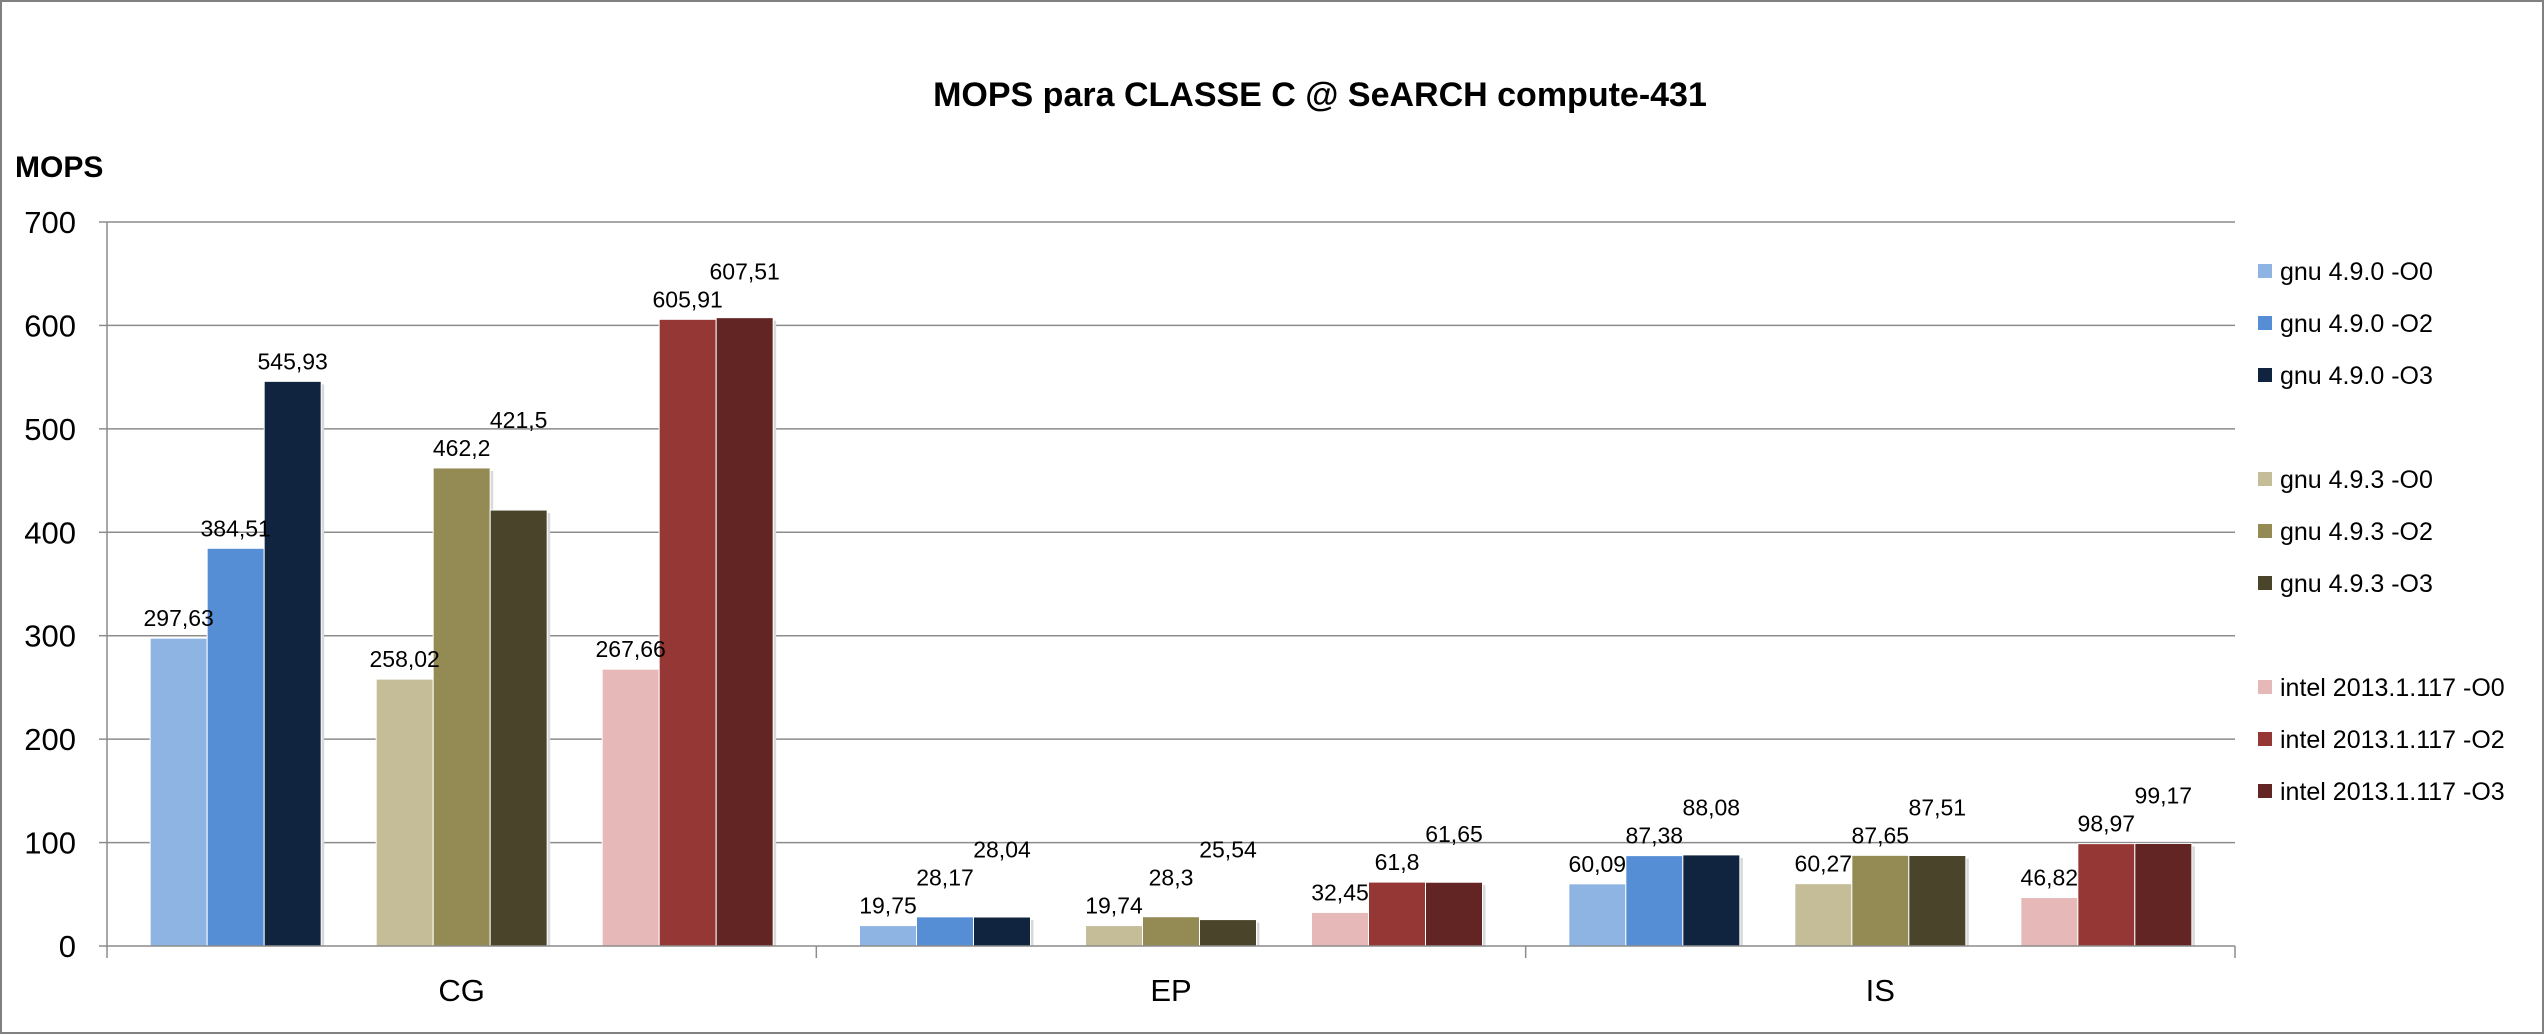 This screenshot has height=1034, width=2544. Describe the element at coordinates (404, 659) in the screenshot. I see `data-label: 258,02` at that location.